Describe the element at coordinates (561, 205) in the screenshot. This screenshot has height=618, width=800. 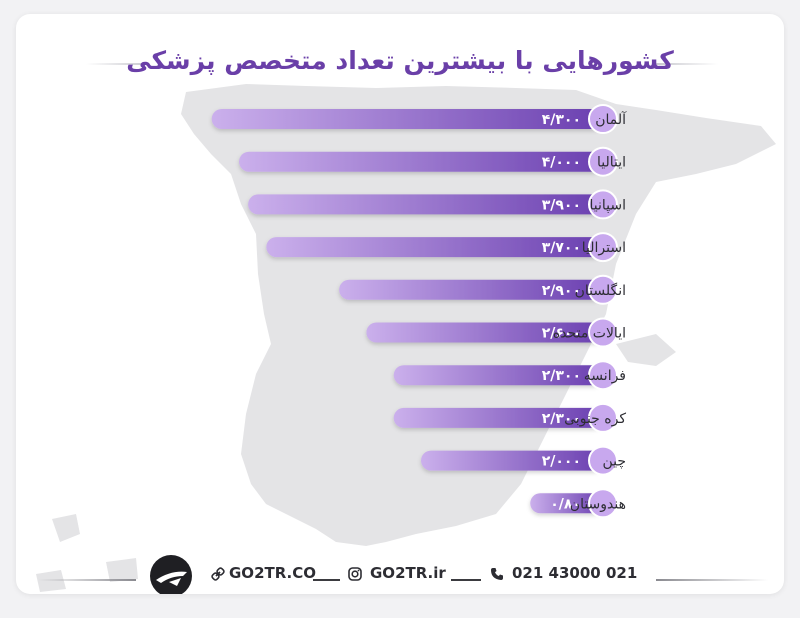
I see `bar-value-label: ۳/۹۰۰` at that location.